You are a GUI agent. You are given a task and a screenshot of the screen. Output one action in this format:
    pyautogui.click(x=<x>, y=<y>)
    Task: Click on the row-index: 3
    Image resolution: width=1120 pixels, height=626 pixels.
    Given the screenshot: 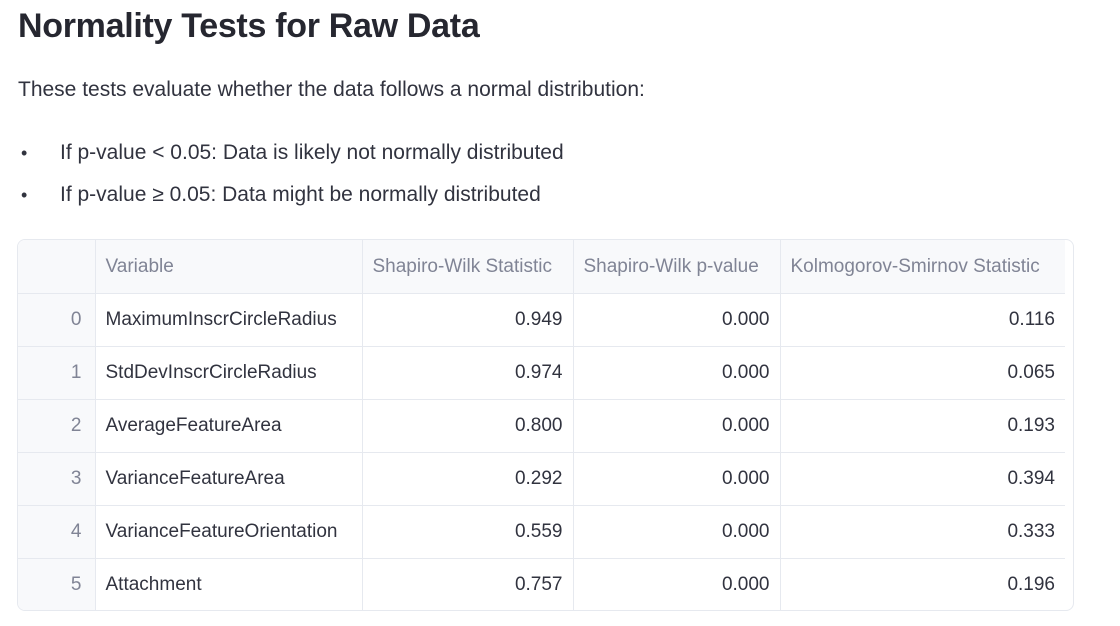 What is the action you would take?
    pyautogui.click(x=57, y=479)
    